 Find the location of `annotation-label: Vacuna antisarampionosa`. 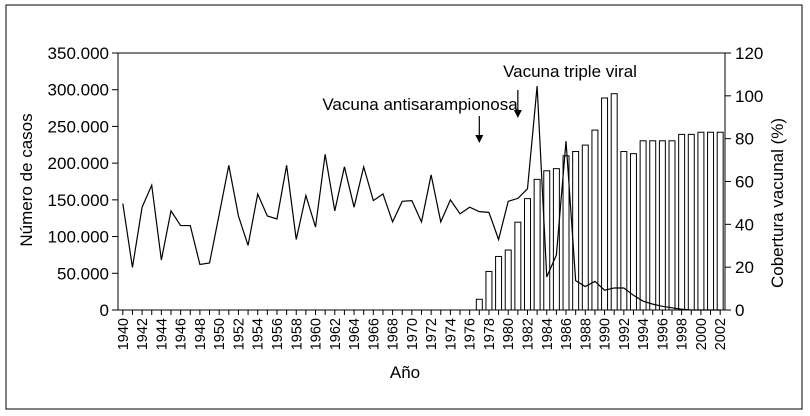

annotation-label: Vacuna antisarampionosa is located at coordinates (420, 104).